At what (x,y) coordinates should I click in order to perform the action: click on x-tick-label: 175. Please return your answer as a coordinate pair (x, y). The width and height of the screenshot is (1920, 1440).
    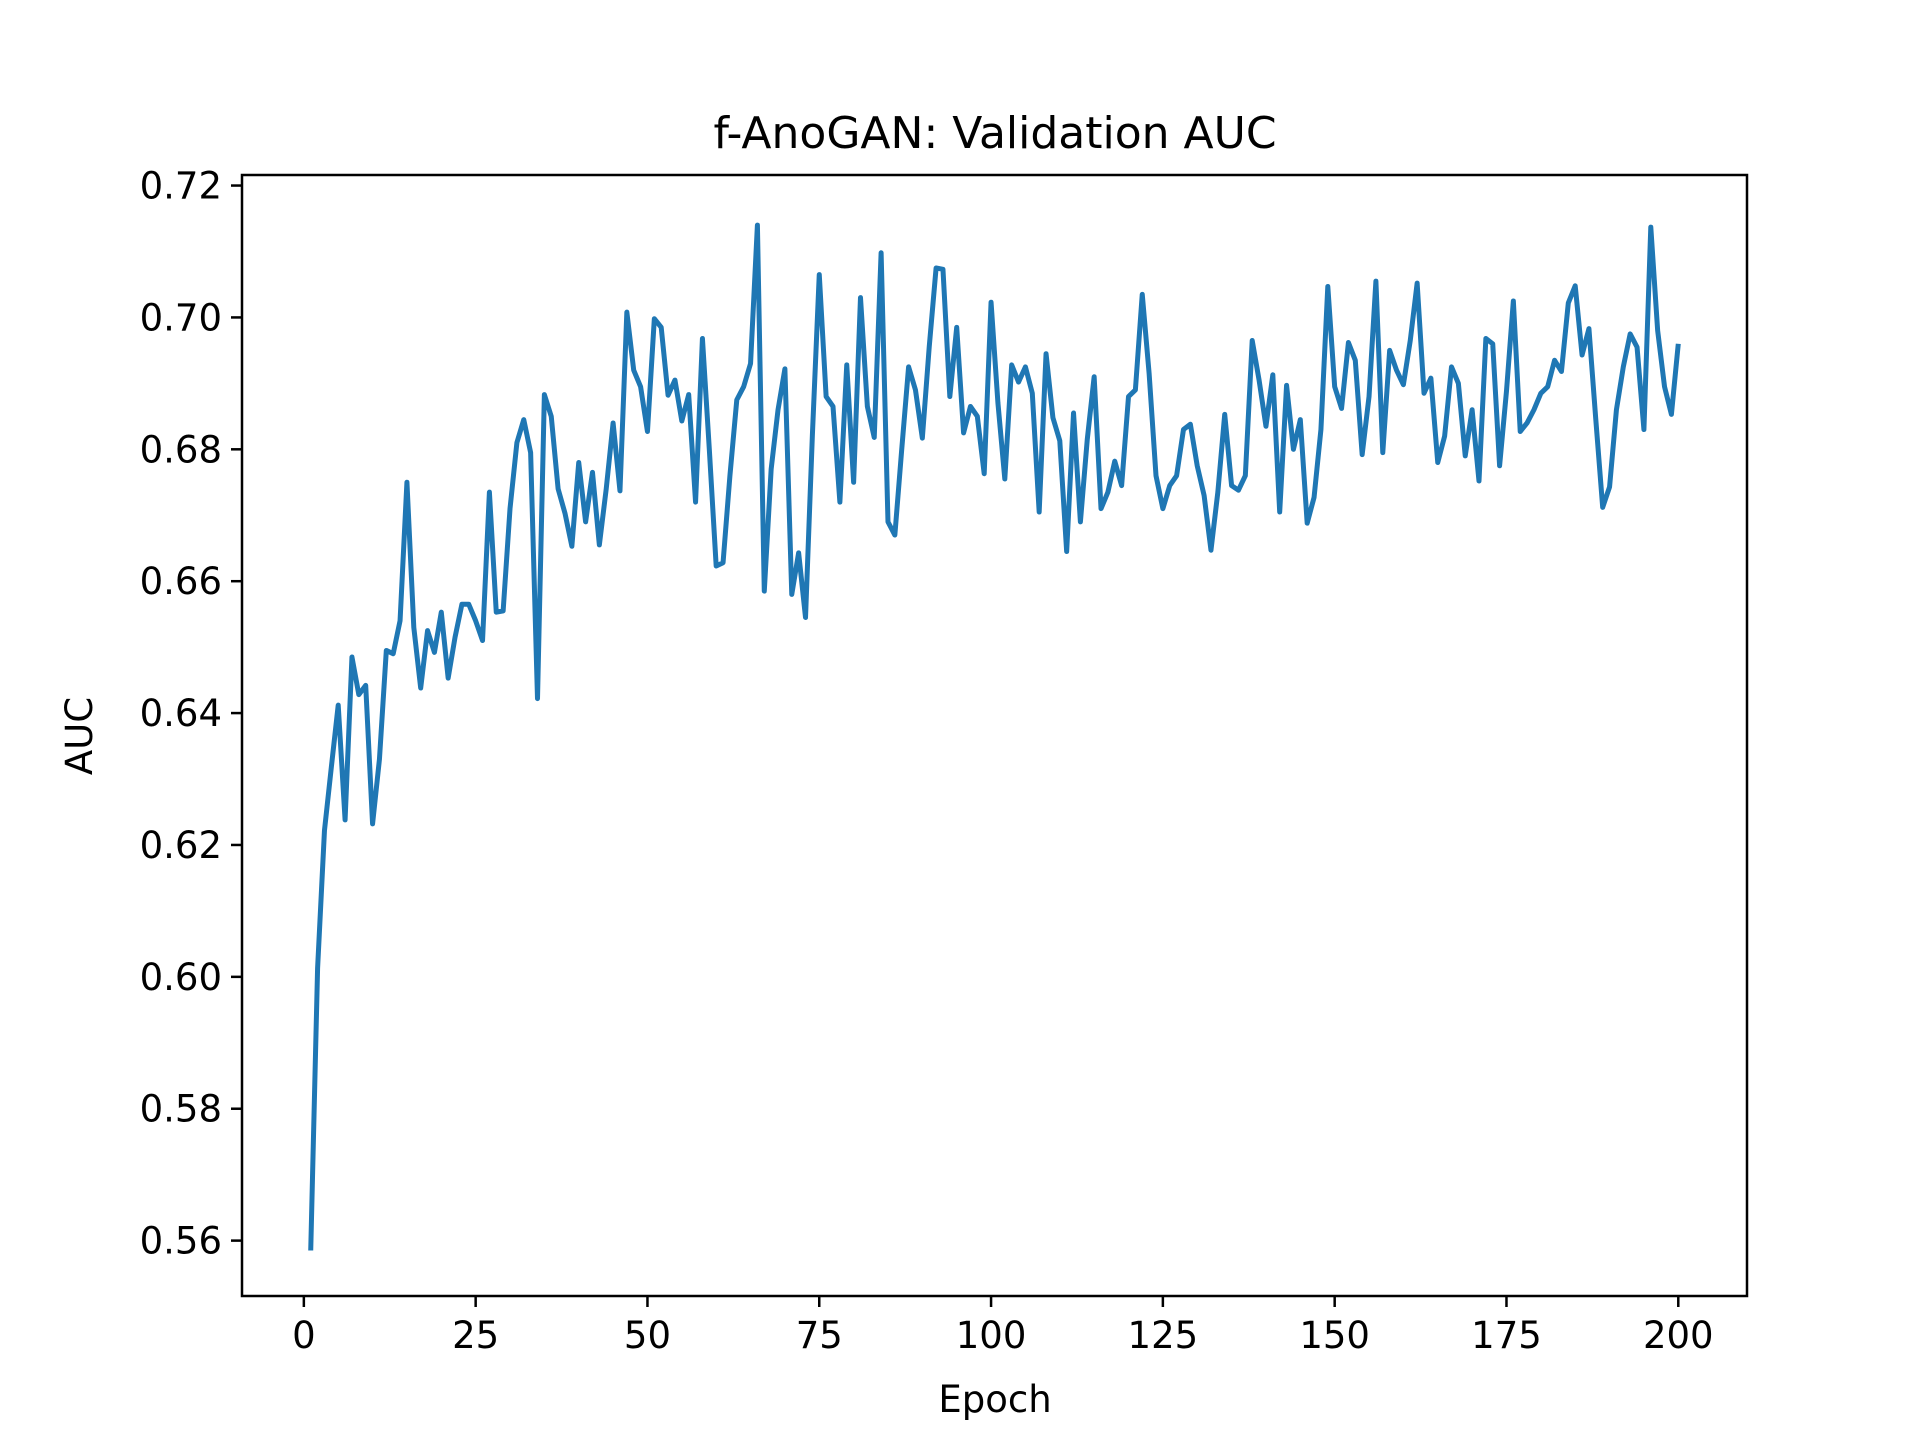
    Looking at the image, I should click on (1506, 1335).